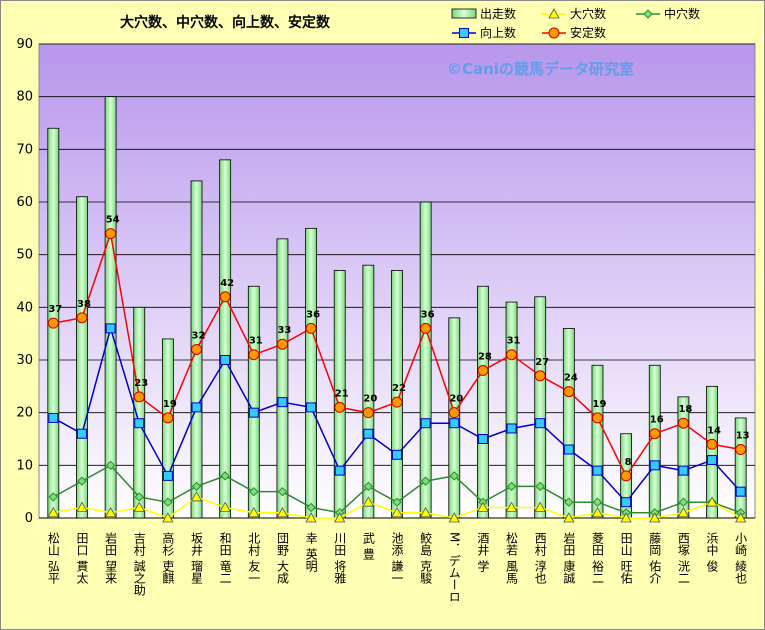 The image size is (765, 630). What do you see at coordinates (342, 393) in the screenshot?
I see `data-label: 21` at bounding box center [342, 393].